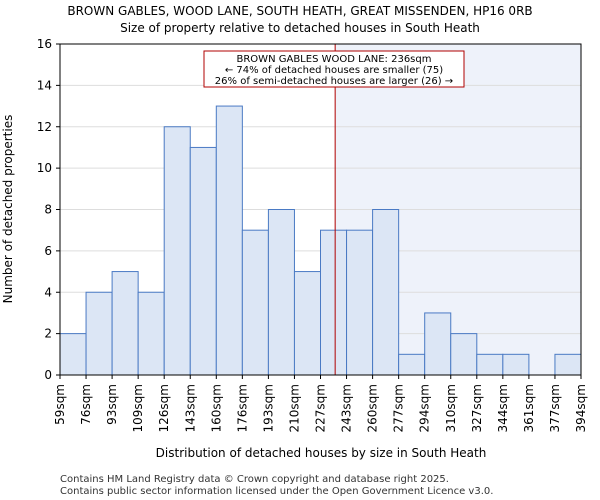 The height and width of the screenshot is (500, 600). Describe the element at coordinates (216, 408) in the screenshot. I see `x-tick-label: 160sqm` at that location.